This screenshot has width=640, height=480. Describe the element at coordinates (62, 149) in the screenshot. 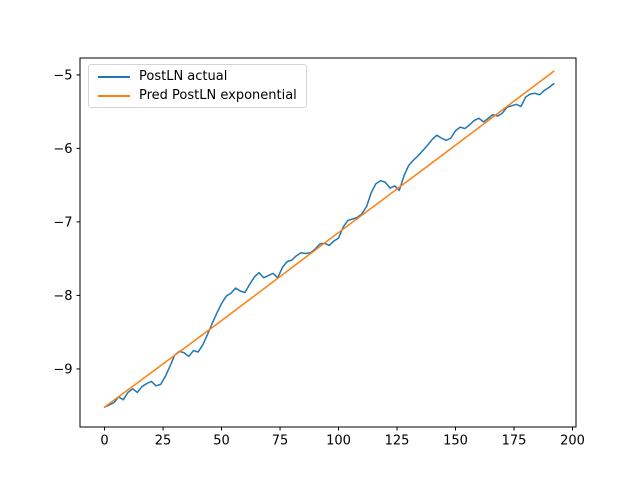

I see `y-tick-label: −6` at that location.